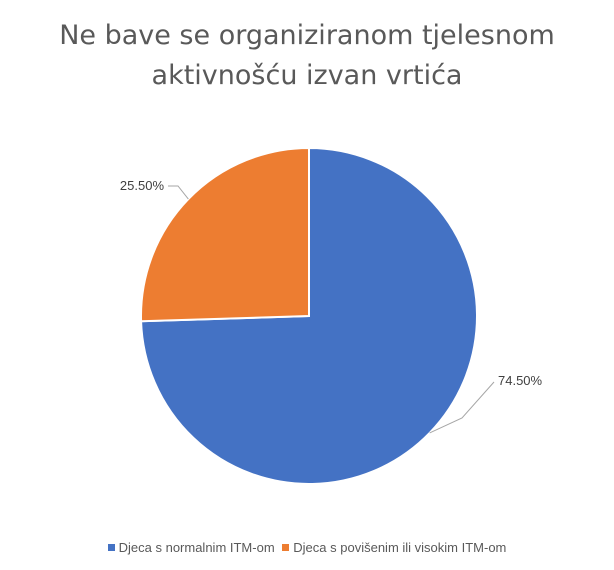 The image size is (614, 570). Describe the element at coordinates (400, 547) in the screenshot. I see `legend-label-elevated: Djeca s povišenim ili visokim ITM-om` at that location.